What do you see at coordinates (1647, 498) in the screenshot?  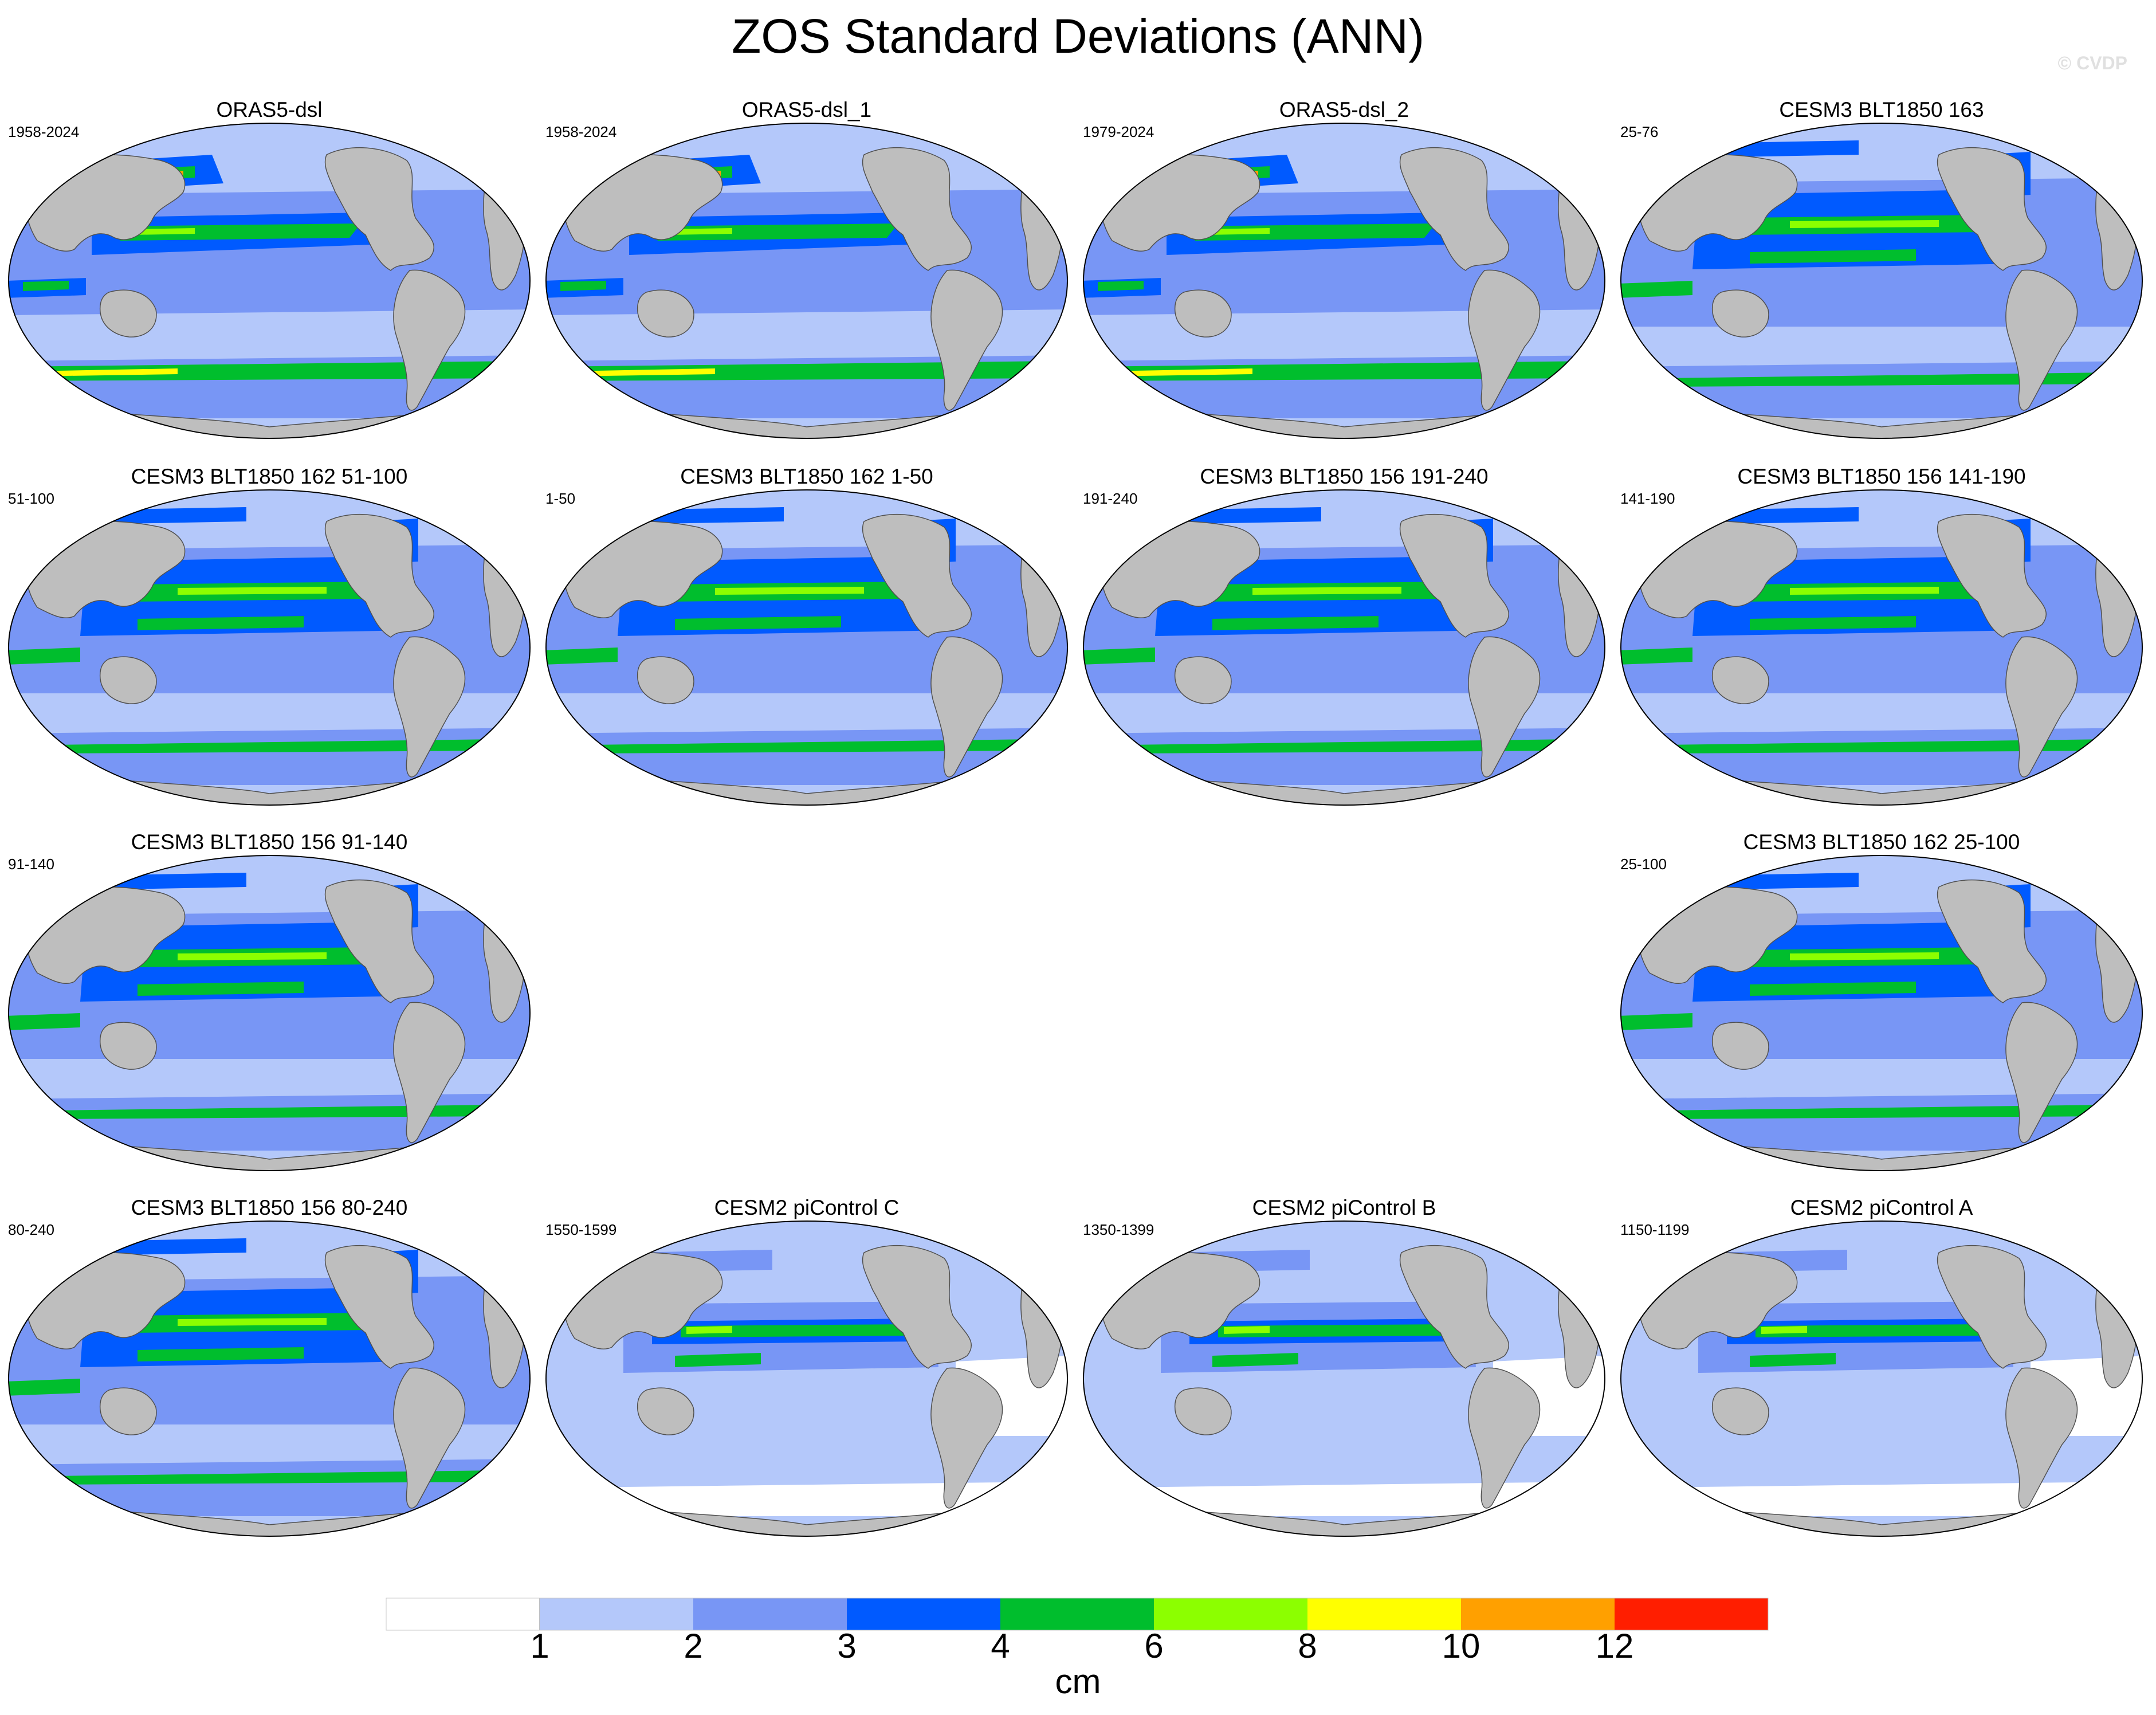 I see `panel-years: 141-190` at bounding box center [1647, 498].